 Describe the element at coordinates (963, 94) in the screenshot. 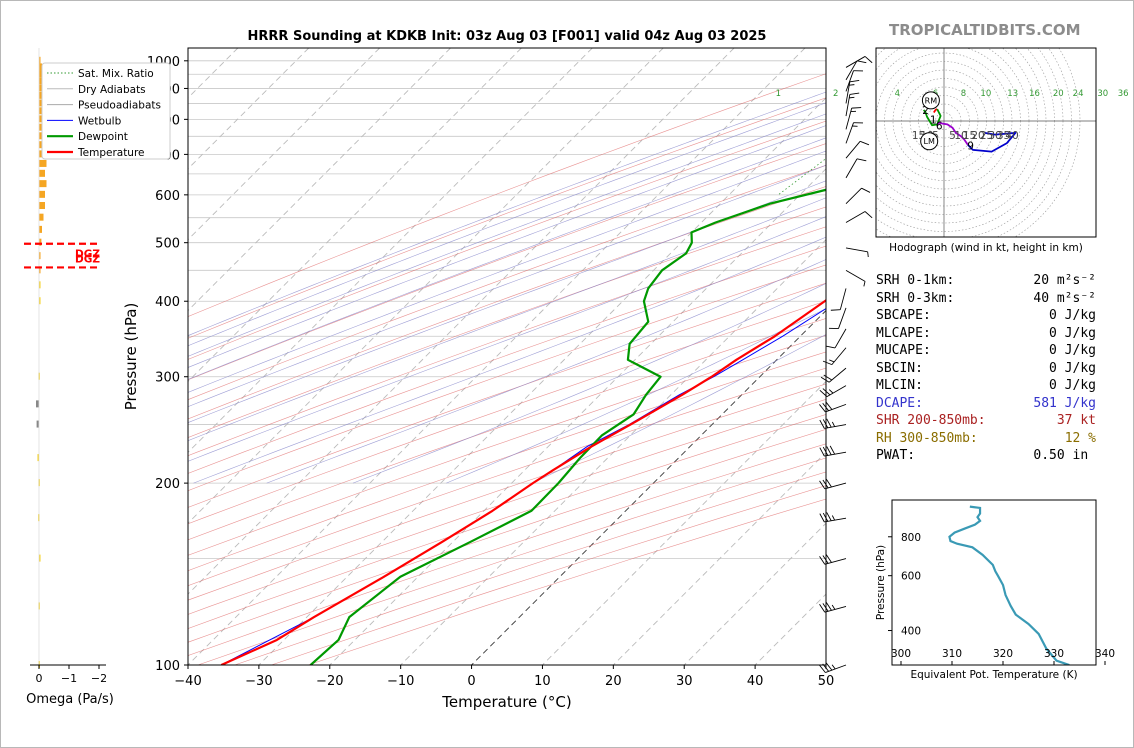

I see `mixing-ratio-label: 8` at that location.